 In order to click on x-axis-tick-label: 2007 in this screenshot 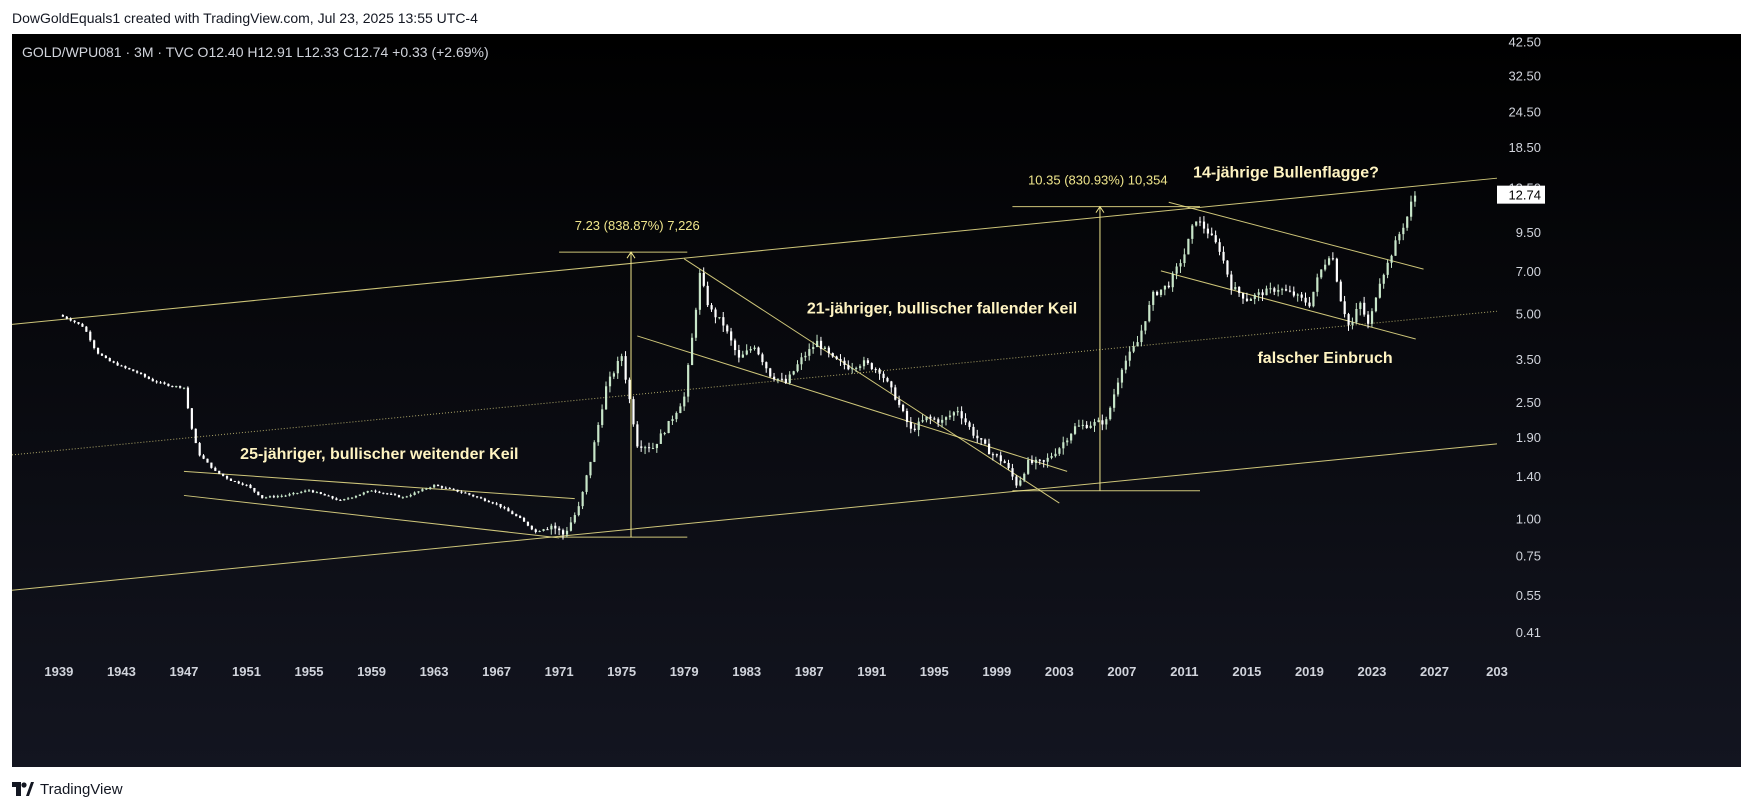, I will do `click(1121, 671)`.